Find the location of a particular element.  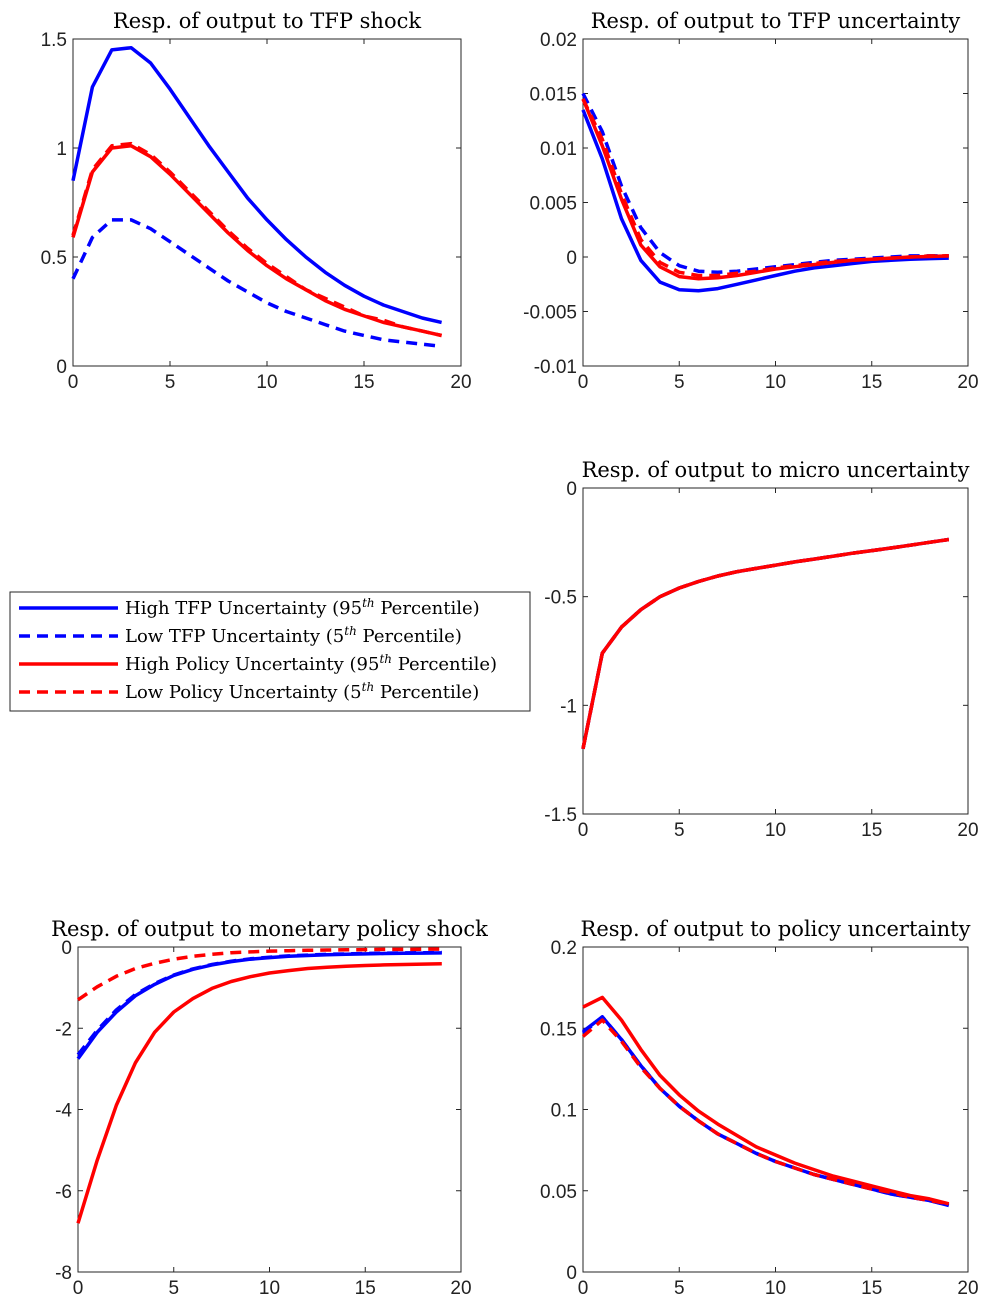

chart-title: Resp. of output to TFP shock is located at coordinates (267, 21).